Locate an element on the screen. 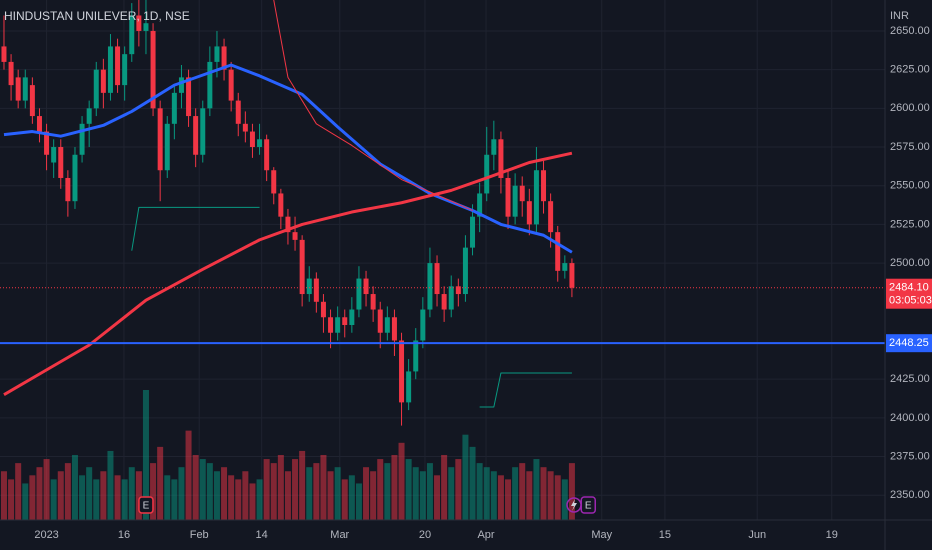 The image size is (932, 550). indicator-line is located at coordinates (525, 390).